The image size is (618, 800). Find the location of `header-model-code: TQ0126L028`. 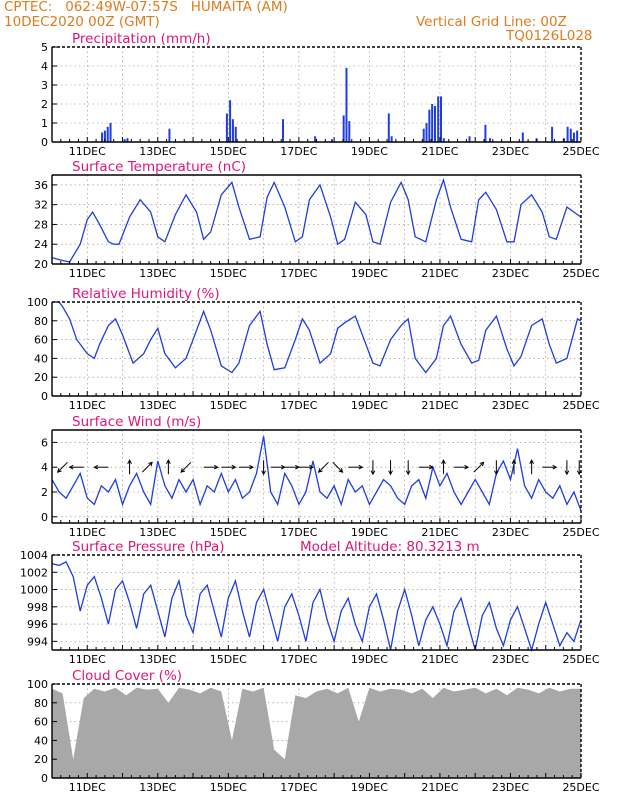

header-model-code: TQ0126L028 is located at coordinates (549, 36).